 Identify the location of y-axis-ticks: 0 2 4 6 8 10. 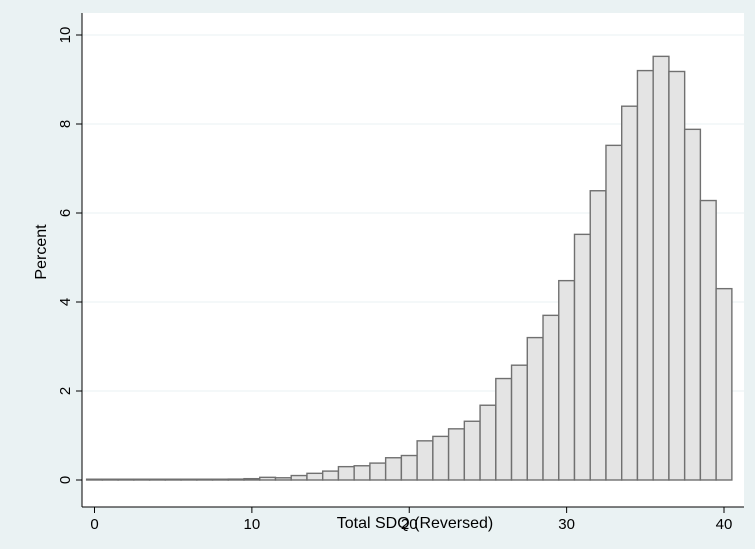
(69, 255).